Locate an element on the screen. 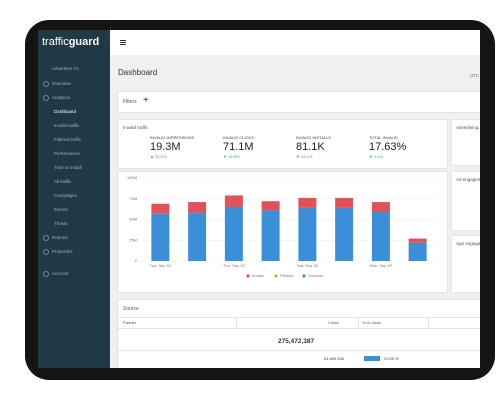 Image resolution: width=500 pixels, height=405 pixels. stat-label: INVALID INSTALLS is located at coordinates (313, 137).